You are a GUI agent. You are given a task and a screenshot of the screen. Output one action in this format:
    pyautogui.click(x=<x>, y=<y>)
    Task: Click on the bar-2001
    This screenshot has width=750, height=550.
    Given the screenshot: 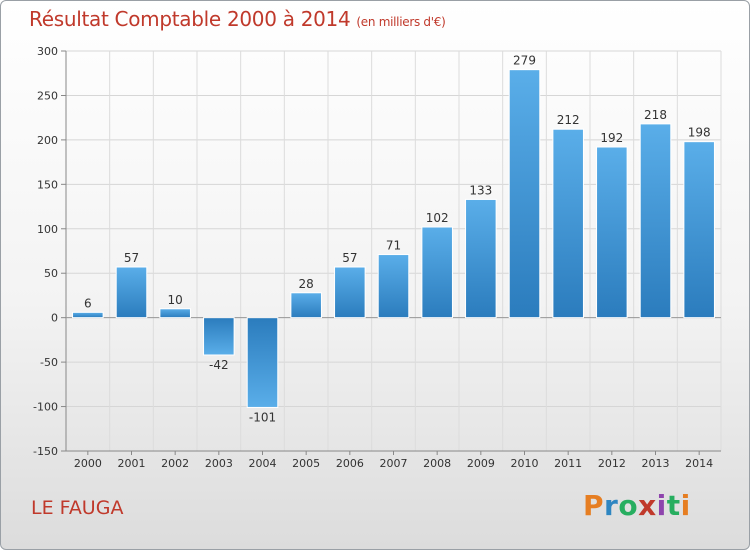 What is the action you would take?
    pyautogui.click(x=131, y=292)
    